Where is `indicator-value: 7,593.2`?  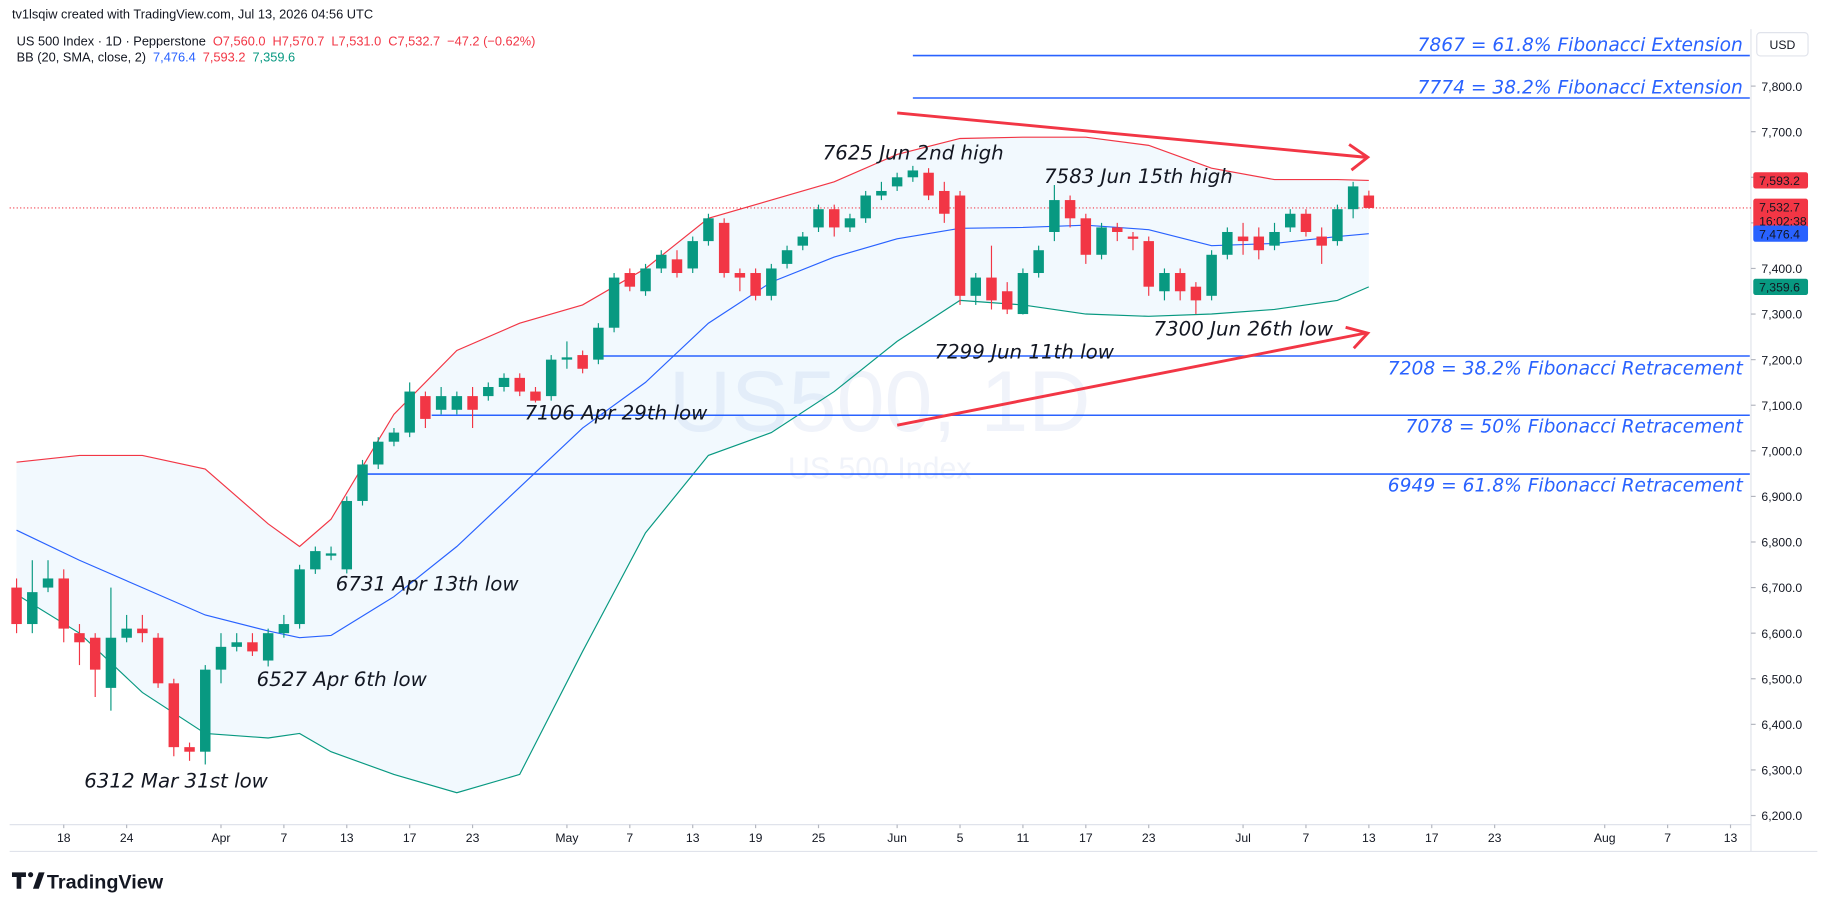 indicator-value: 7,593.2 is located at coordinates (224, 57).